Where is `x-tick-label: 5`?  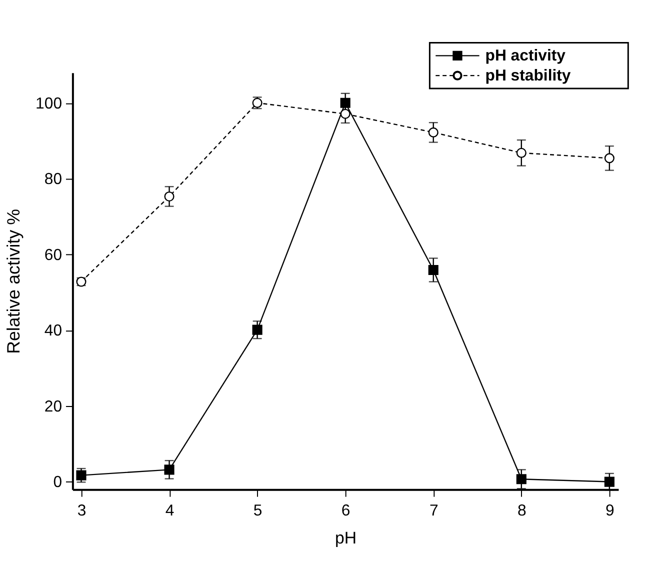 x-tick-label: 5 is located at coordinates (257, 511).